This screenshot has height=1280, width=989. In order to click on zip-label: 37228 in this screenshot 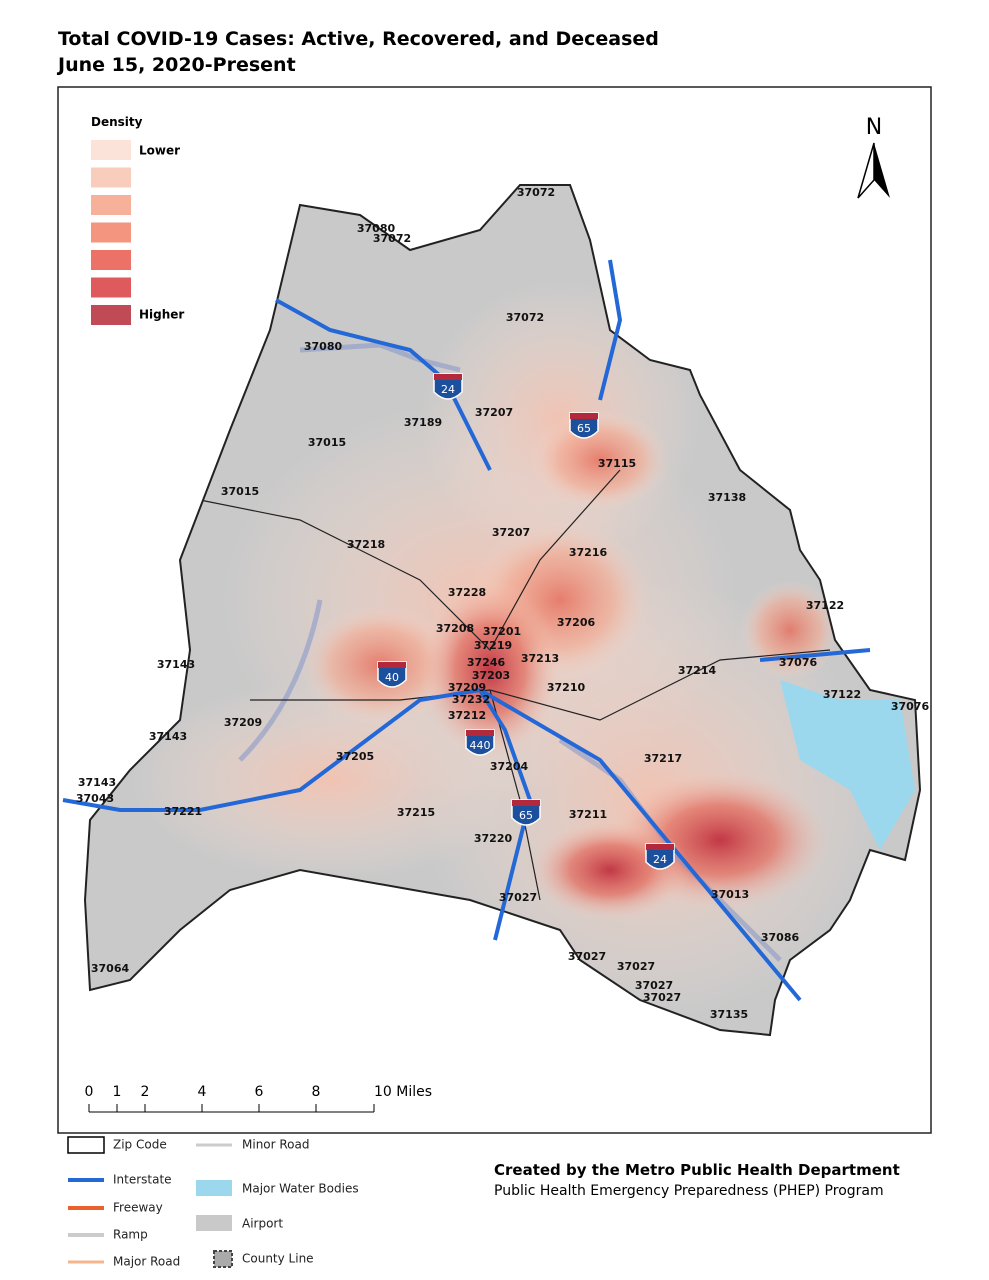, I will do `click(467, 592)`.